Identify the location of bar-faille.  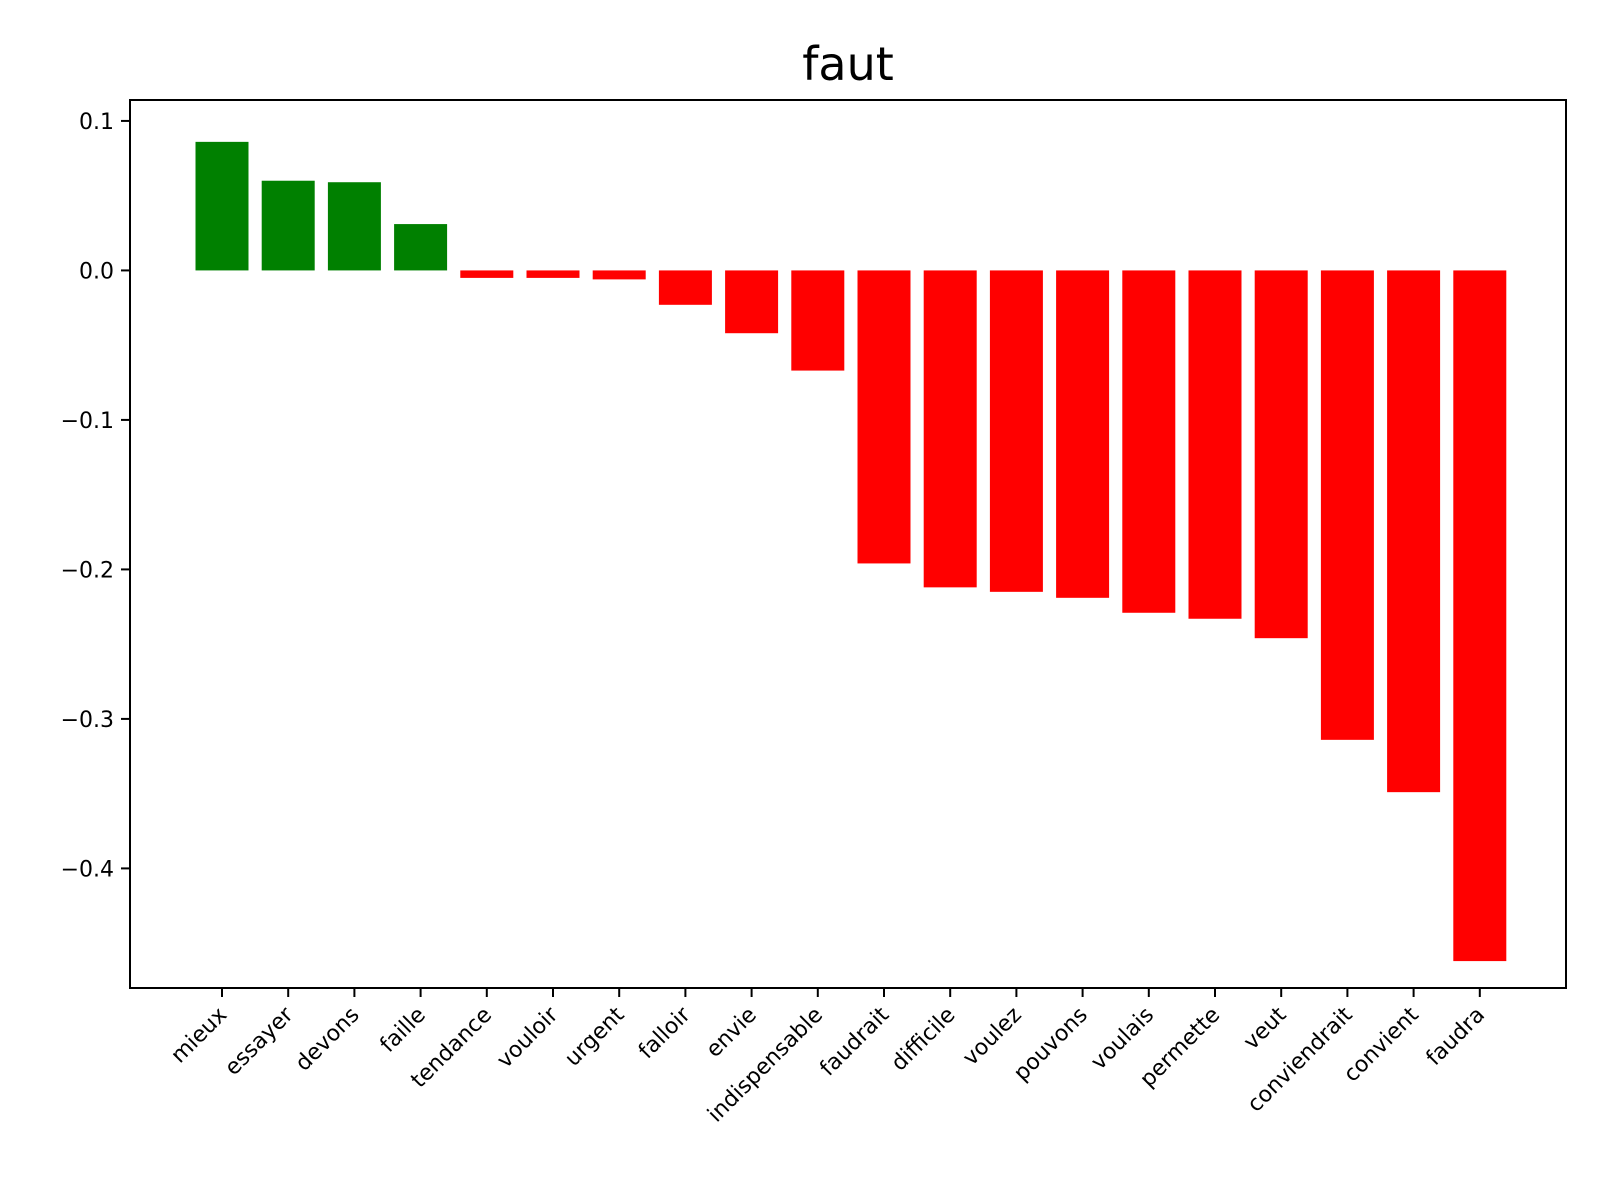
(421, 247).